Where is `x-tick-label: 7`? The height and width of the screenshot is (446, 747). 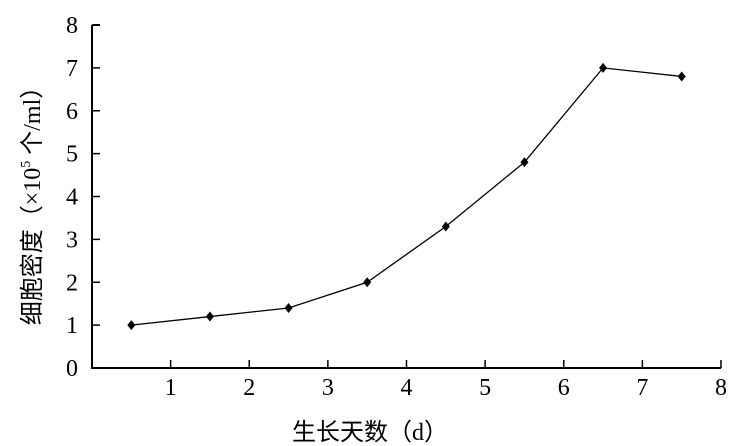 x-tick-label: 7 is located at coordinates (642, 388).